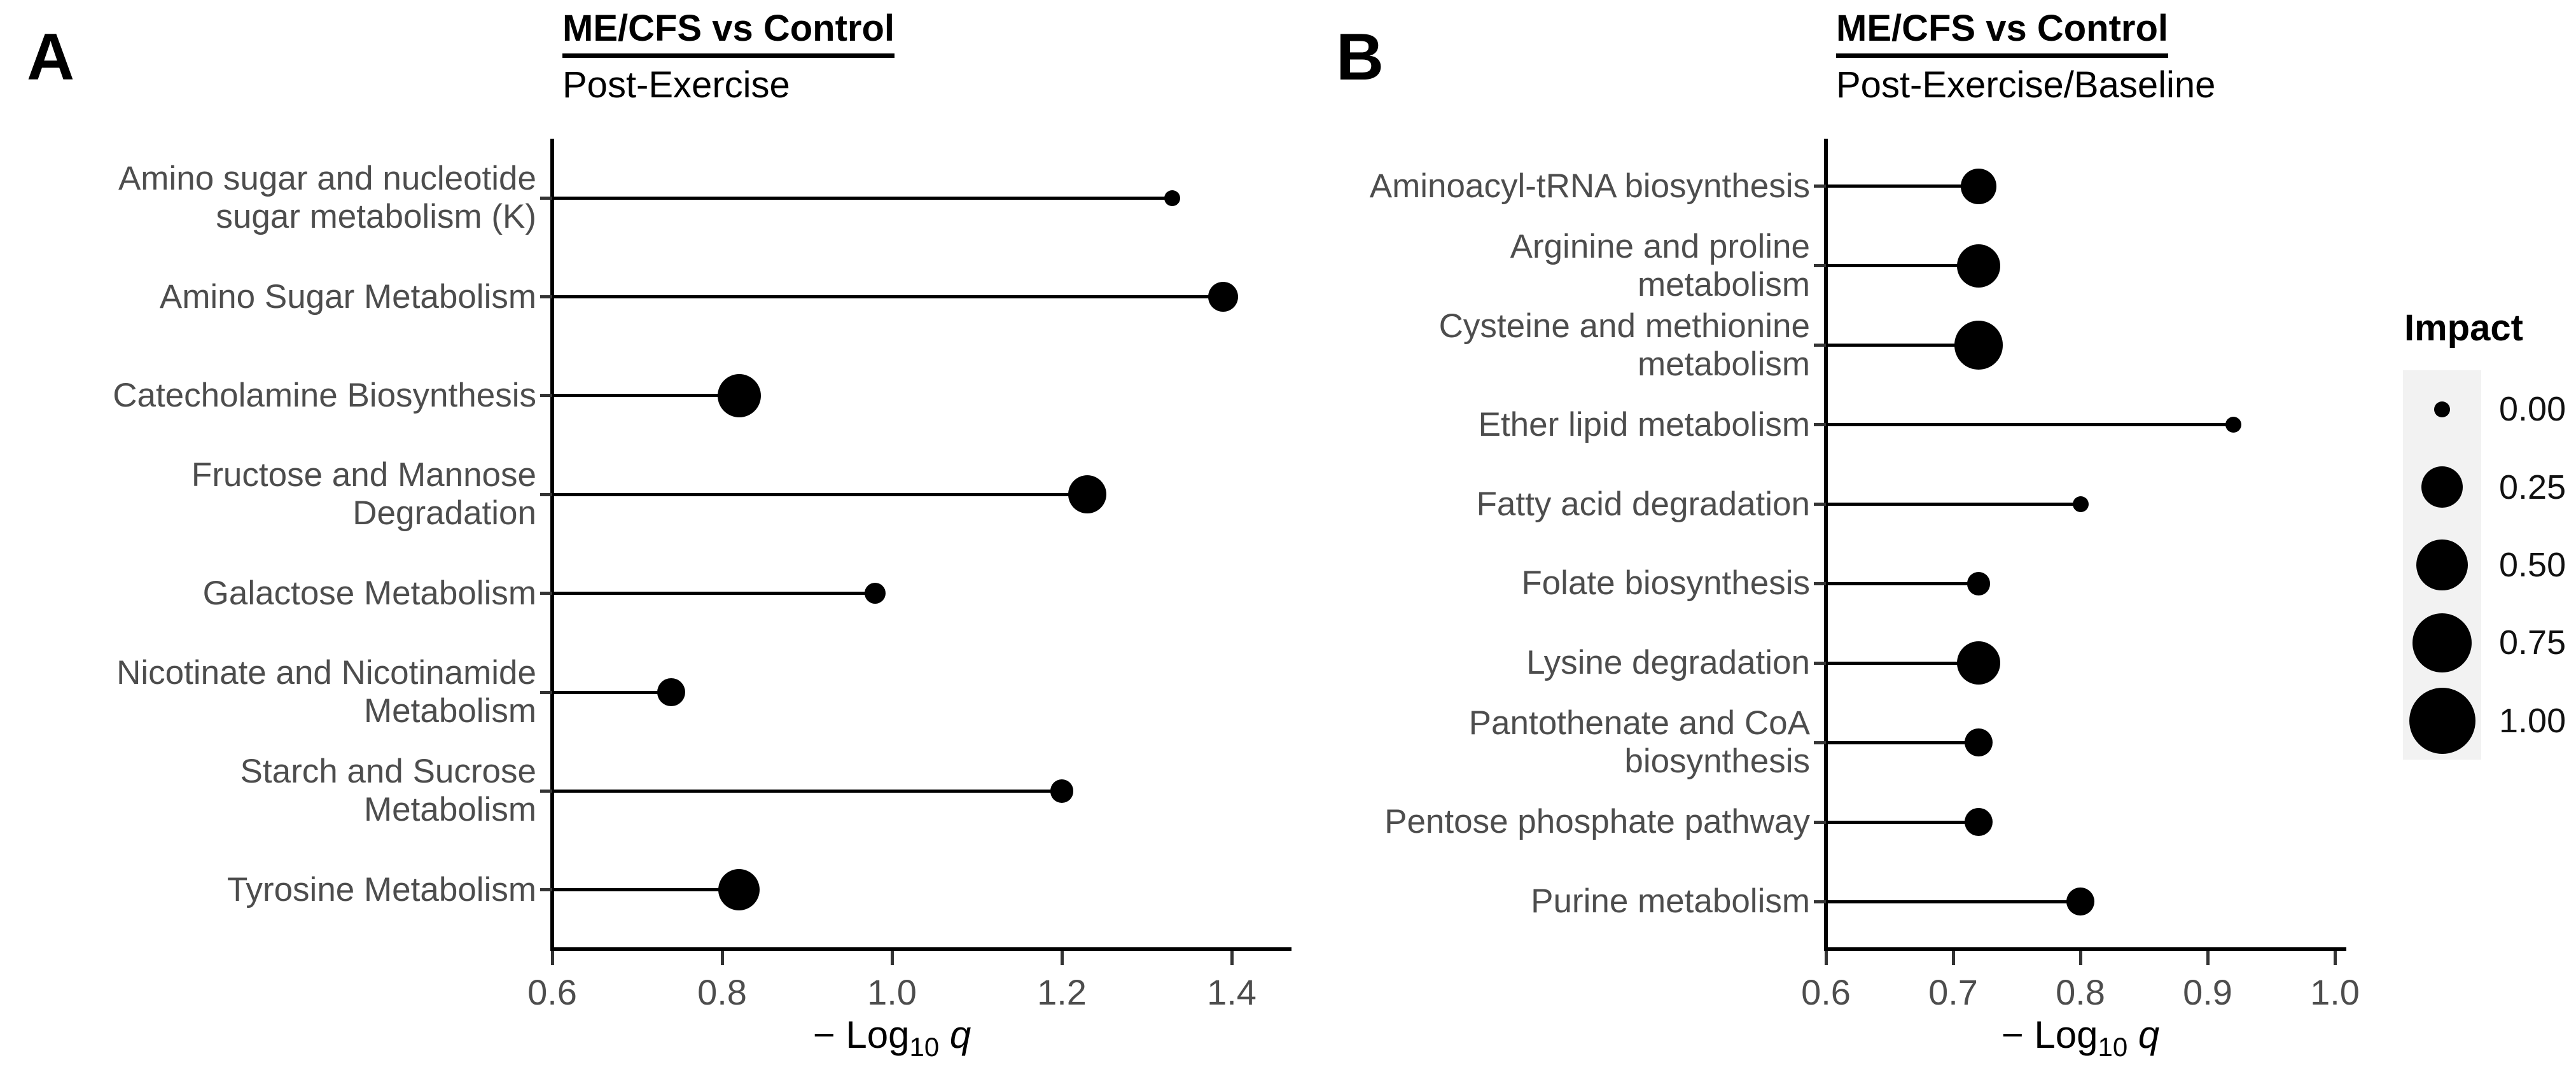 This screenshot has width=2576, height=1072. What do you see at coordinates (1671, 901) in the screenshot?
I see `category-label: Purine metabolism` at bounding box center [1671, 901].